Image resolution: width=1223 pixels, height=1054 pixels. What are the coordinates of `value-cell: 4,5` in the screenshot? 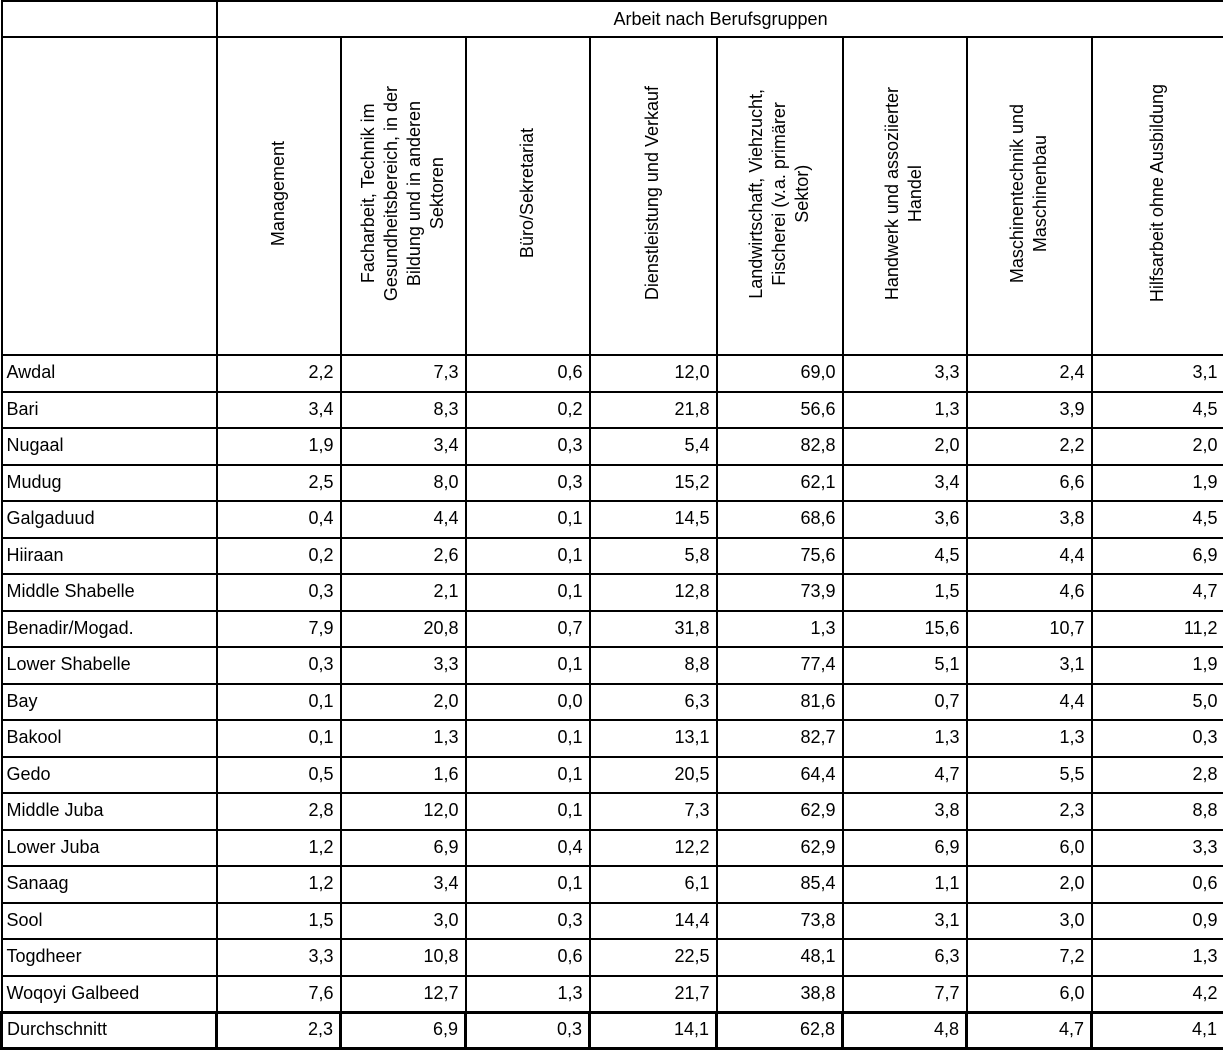 It's located at (1156, 519).